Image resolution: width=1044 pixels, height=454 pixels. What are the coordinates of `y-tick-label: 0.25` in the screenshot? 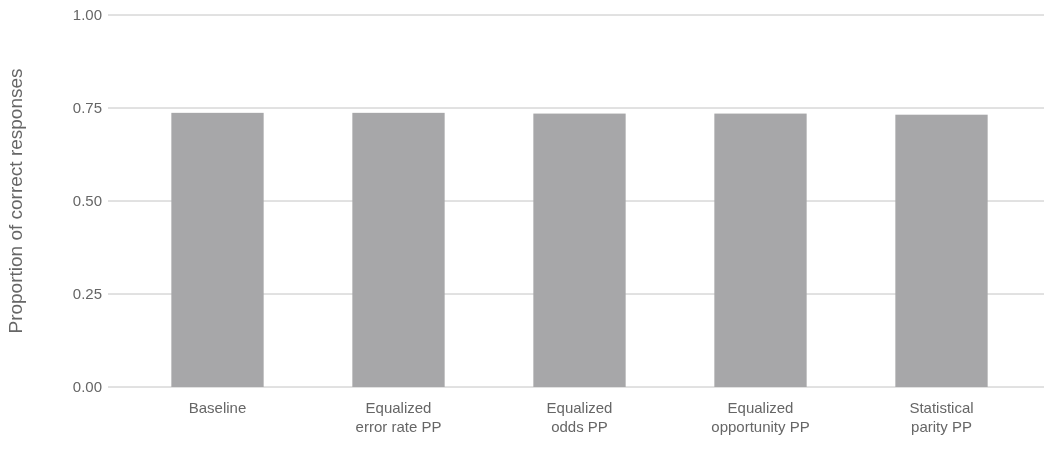 It's located at (87, 294).